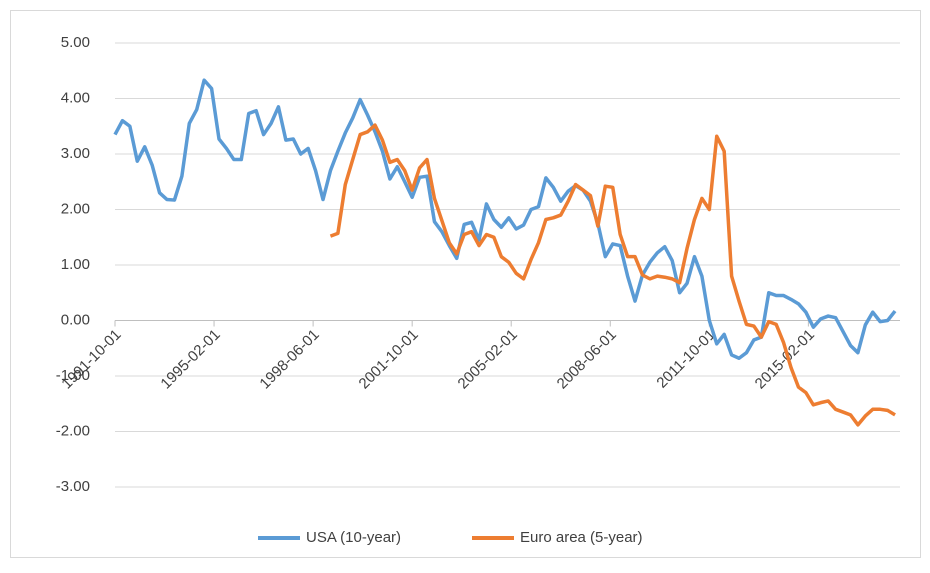  I want to click on y-tick-label: 2.00, so click(75, 208).